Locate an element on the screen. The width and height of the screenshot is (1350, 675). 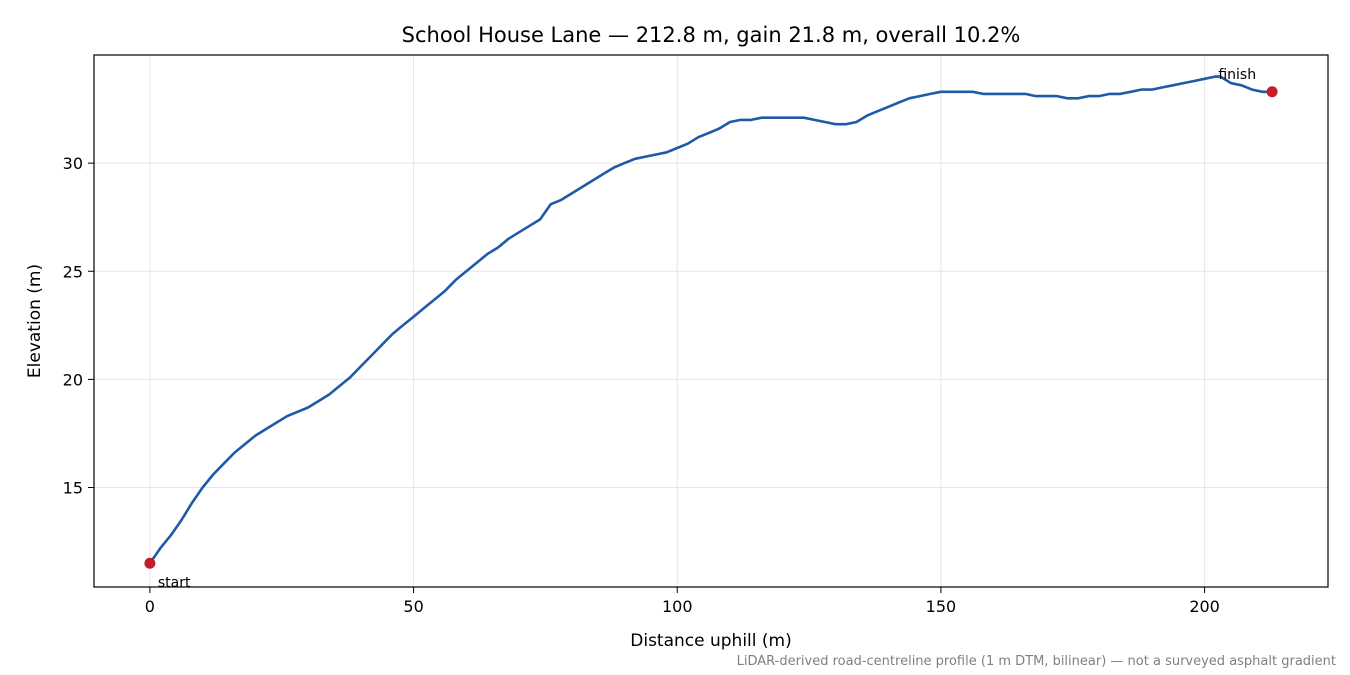
x-tick-label: 200 is located at coordinates (1204, 606).